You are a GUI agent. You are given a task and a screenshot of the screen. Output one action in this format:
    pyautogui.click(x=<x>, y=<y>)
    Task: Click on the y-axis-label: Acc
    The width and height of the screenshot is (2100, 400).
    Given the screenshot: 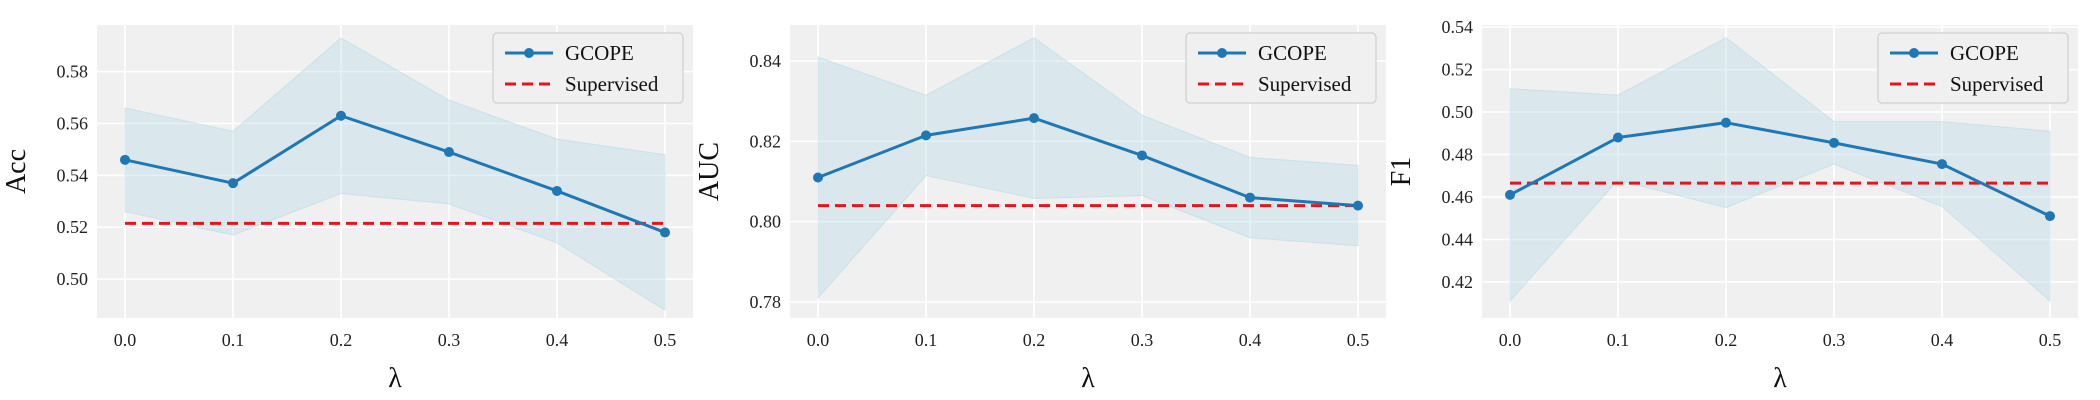 What is the action you would take?
    pyautogui.click(x=16, y=171)
    